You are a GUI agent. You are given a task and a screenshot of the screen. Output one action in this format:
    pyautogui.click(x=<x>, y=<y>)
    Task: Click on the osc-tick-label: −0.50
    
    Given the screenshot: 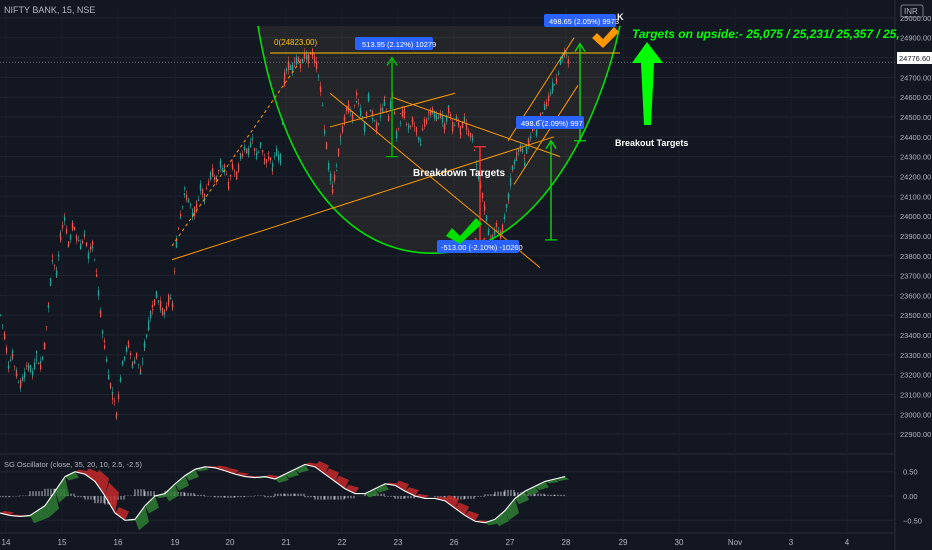 What is the action you would take?
    pyautogui.click(x=912, y=520)
    